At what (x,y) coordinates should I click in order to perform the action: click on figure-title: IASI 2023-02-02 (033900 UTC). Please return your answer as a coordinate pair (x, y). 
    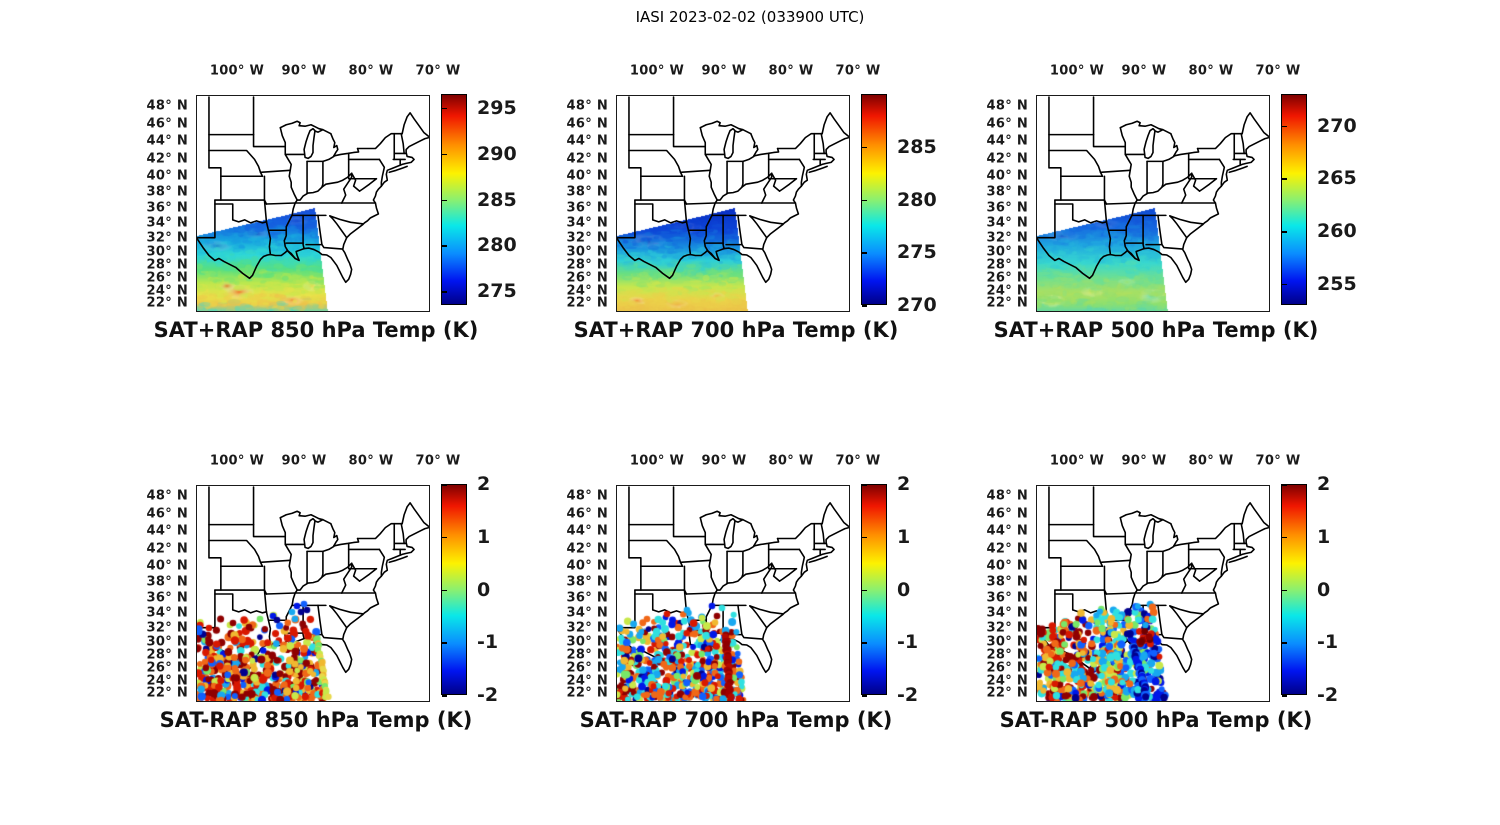
    Looking at the image, I should click on (750, 17).